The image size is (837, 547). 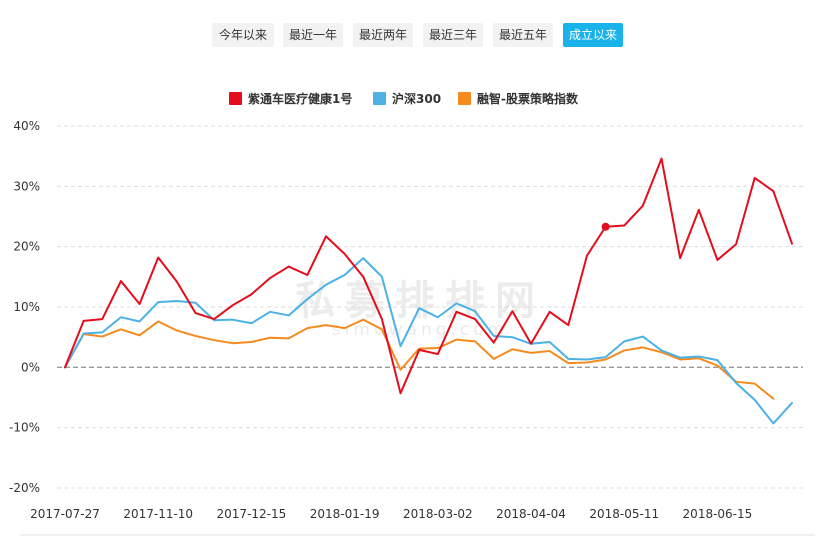 What do you see at coordinates (605, 226) in the screenshot?
I see `highlight-point` at bounding box center [605, 226].